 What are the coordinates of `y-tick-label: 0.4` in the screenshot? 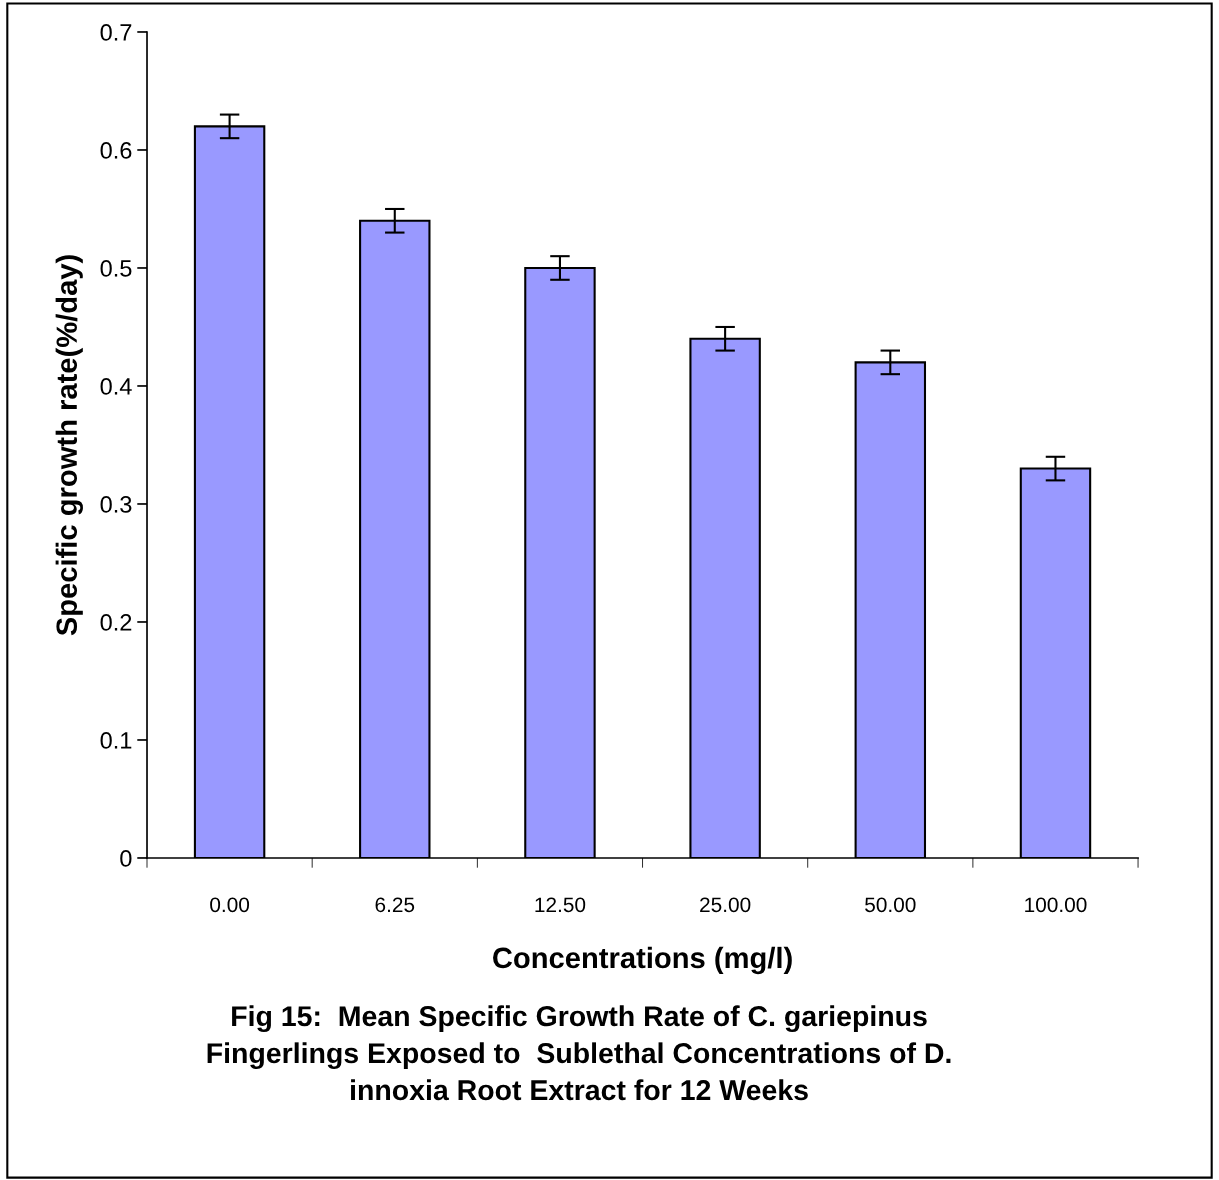 It's located at (116, 386).